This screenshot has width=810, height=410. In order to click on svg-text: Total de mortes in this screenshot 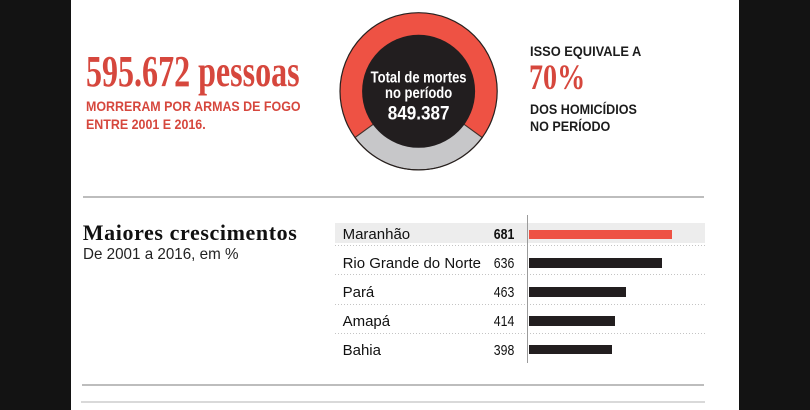, I will do `click(419, 78)`.